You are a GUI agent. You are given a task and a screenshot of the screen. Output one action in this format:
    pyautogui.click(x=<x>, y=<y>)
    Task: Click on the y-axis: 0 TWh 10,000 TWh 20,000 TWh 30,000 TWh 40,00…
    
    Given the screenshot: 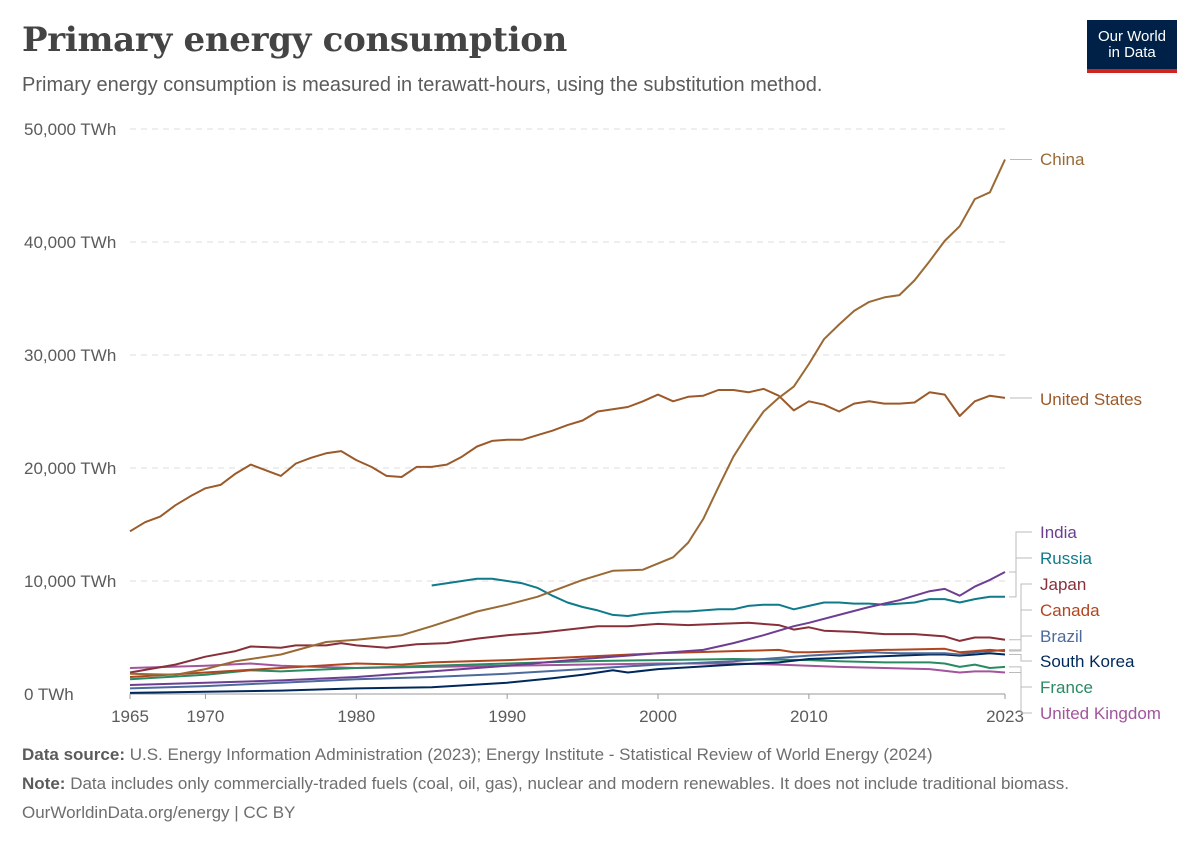 What is the action you would take?
    pyautogui.click(x=70, y=412)
    